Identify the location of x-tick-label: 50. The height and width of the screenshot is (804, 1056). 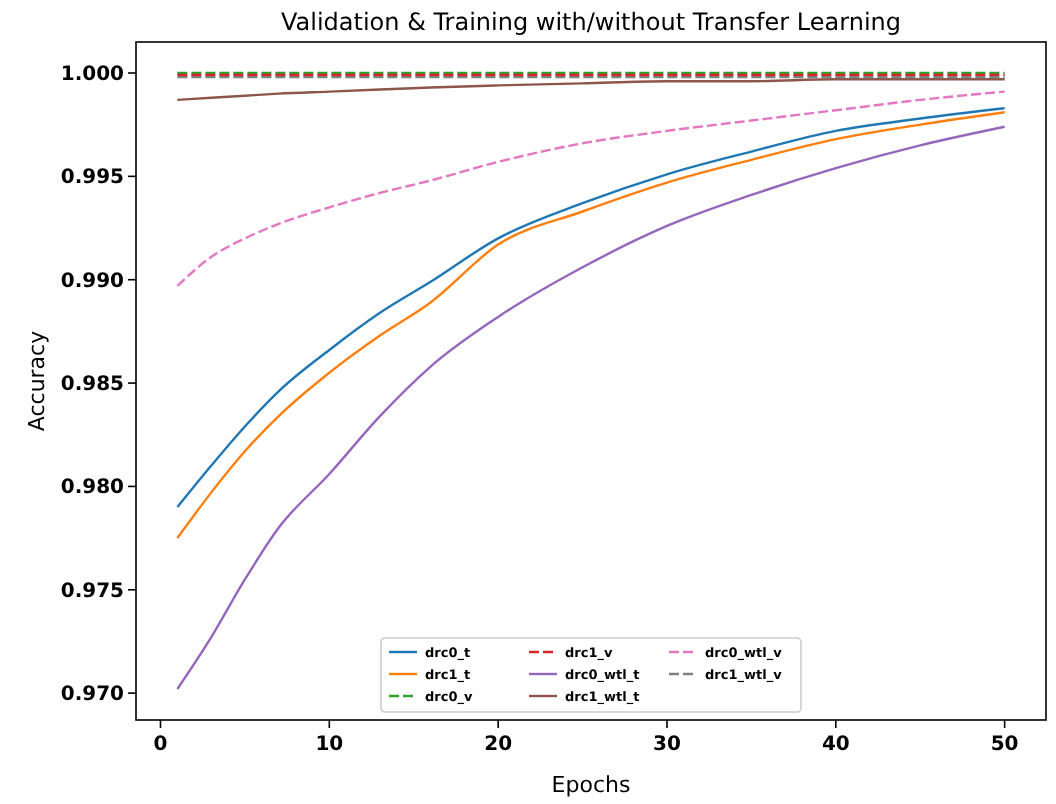
(1004, 745).